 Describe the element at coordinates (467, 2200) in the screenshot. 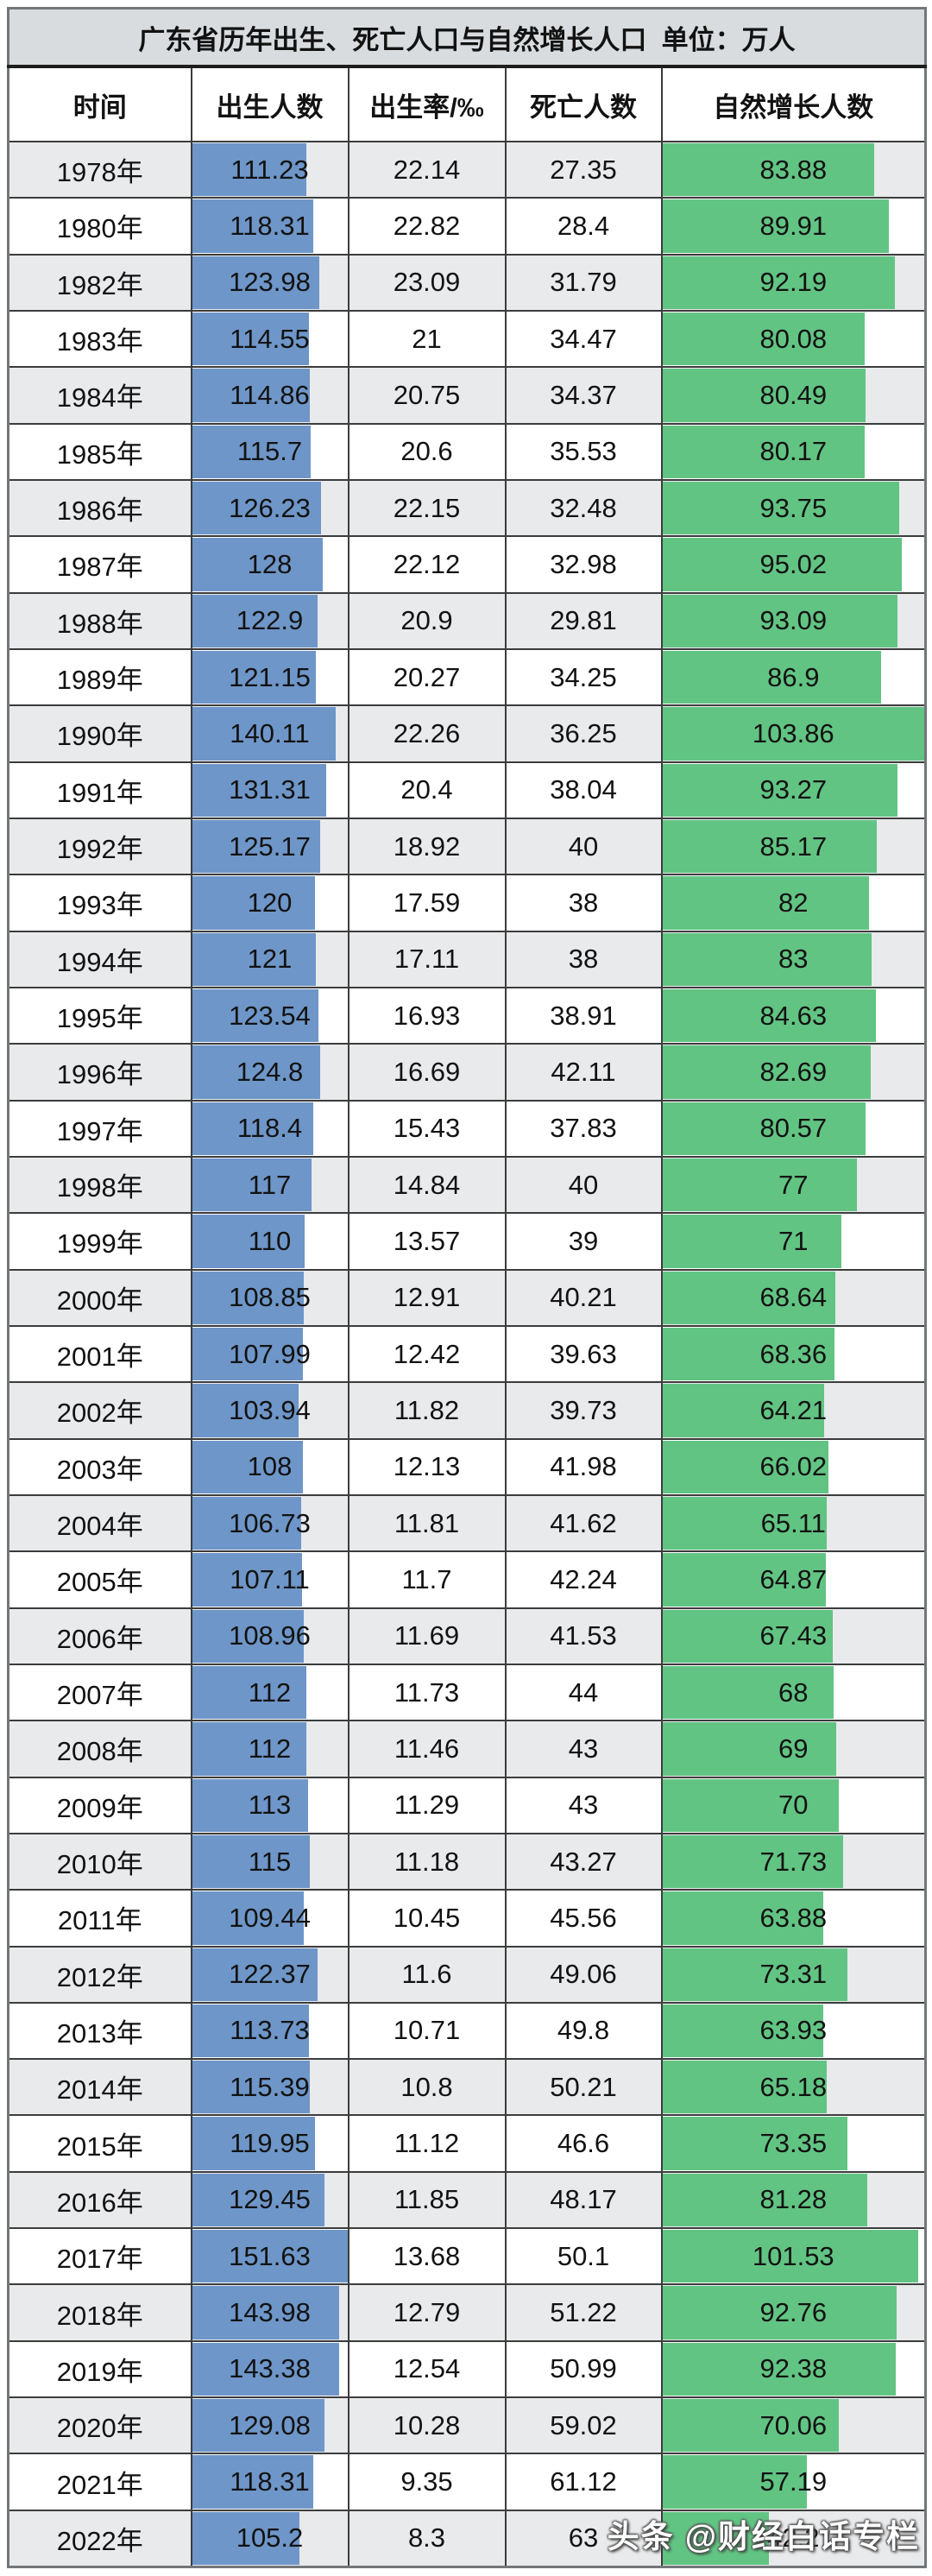

I see `table-row: 2016年 129.45 11.85 48.17 81.28` at that location.